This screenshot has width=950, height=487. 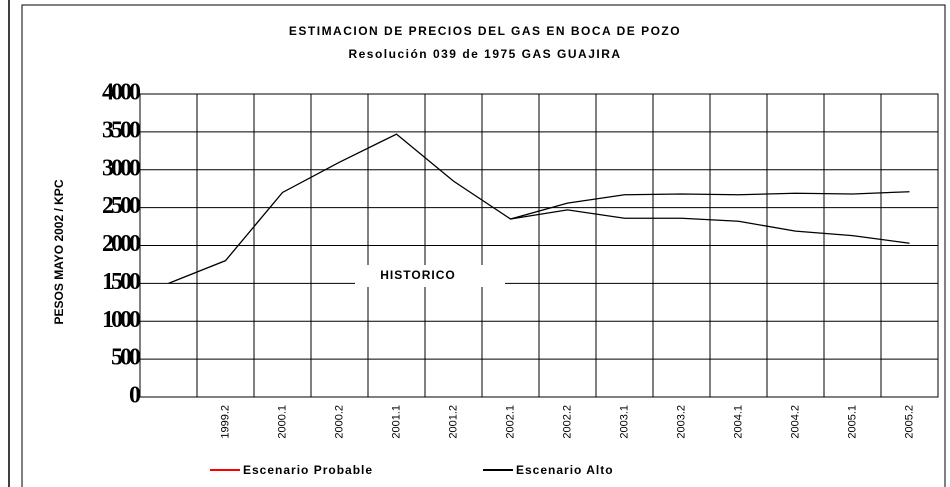 I want to click on y-tick-label: 500, so click(x=126, y=358).